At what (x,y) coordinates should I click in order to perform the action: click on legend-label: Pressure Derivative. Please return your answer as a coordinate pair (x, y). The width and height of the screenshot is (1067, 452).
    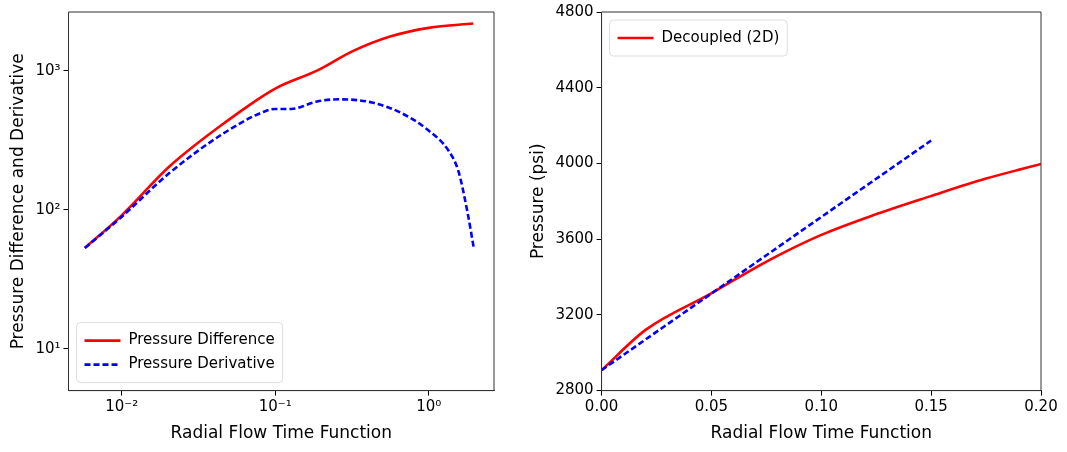
    Looking at the image, I should click on (201, 363).